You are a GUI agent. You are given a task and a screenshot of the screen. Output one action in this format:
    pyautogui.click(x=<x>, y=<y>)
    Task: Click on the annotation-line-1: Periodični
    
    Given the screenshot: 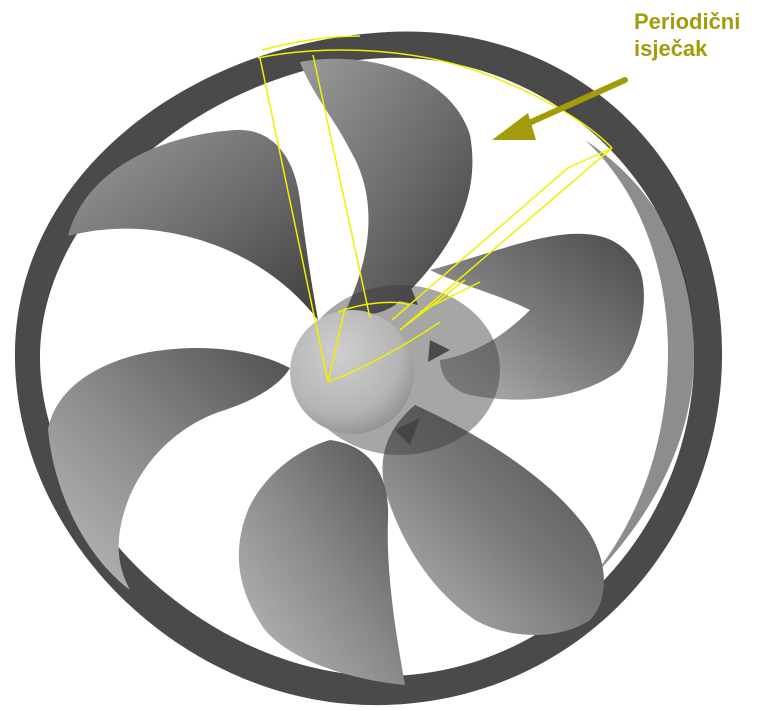 What is the action you would take?
    pyautogui.click(x=687, y=21)
    